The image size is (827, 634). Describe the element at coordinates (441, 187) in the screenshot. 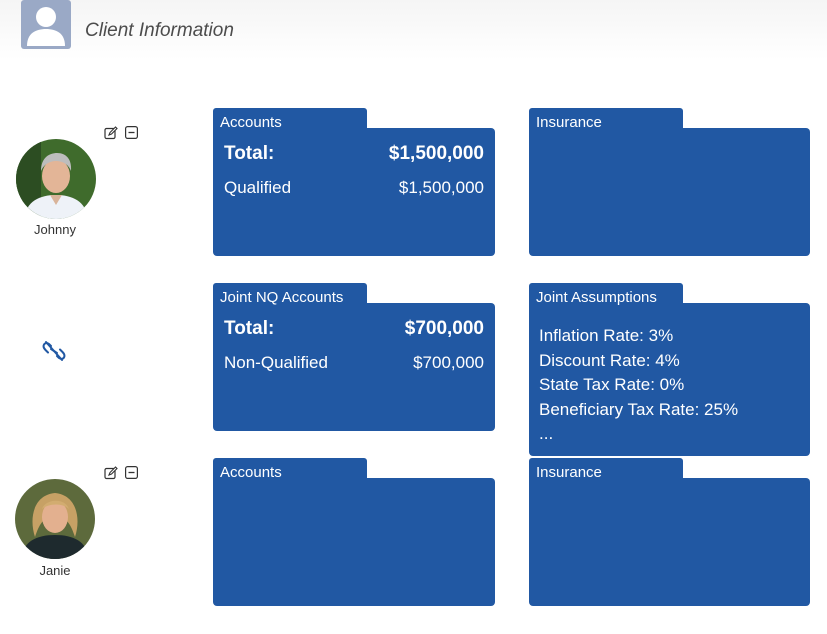

I see `account-value: $1,500,000` at that location.